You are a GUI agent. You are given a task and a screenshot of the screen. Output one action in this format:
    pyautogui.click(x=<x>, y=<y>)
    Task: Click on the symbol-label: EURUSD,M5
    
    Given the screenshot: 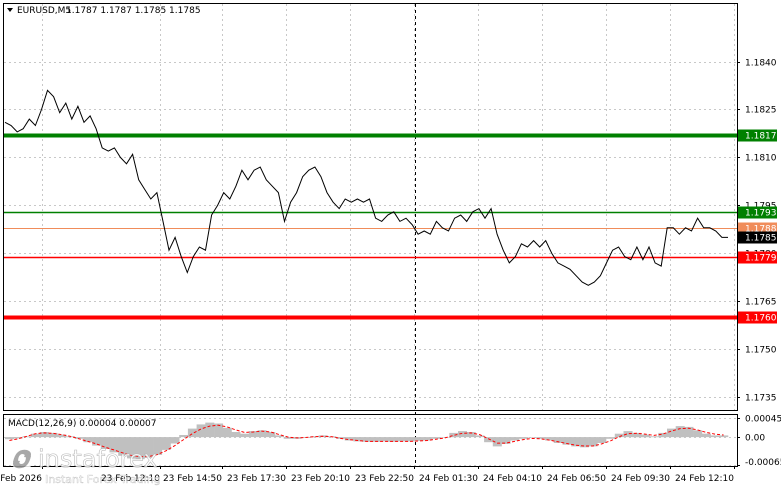 What is the action you would take?
    pyautogui.click(x=44, y=11)
    